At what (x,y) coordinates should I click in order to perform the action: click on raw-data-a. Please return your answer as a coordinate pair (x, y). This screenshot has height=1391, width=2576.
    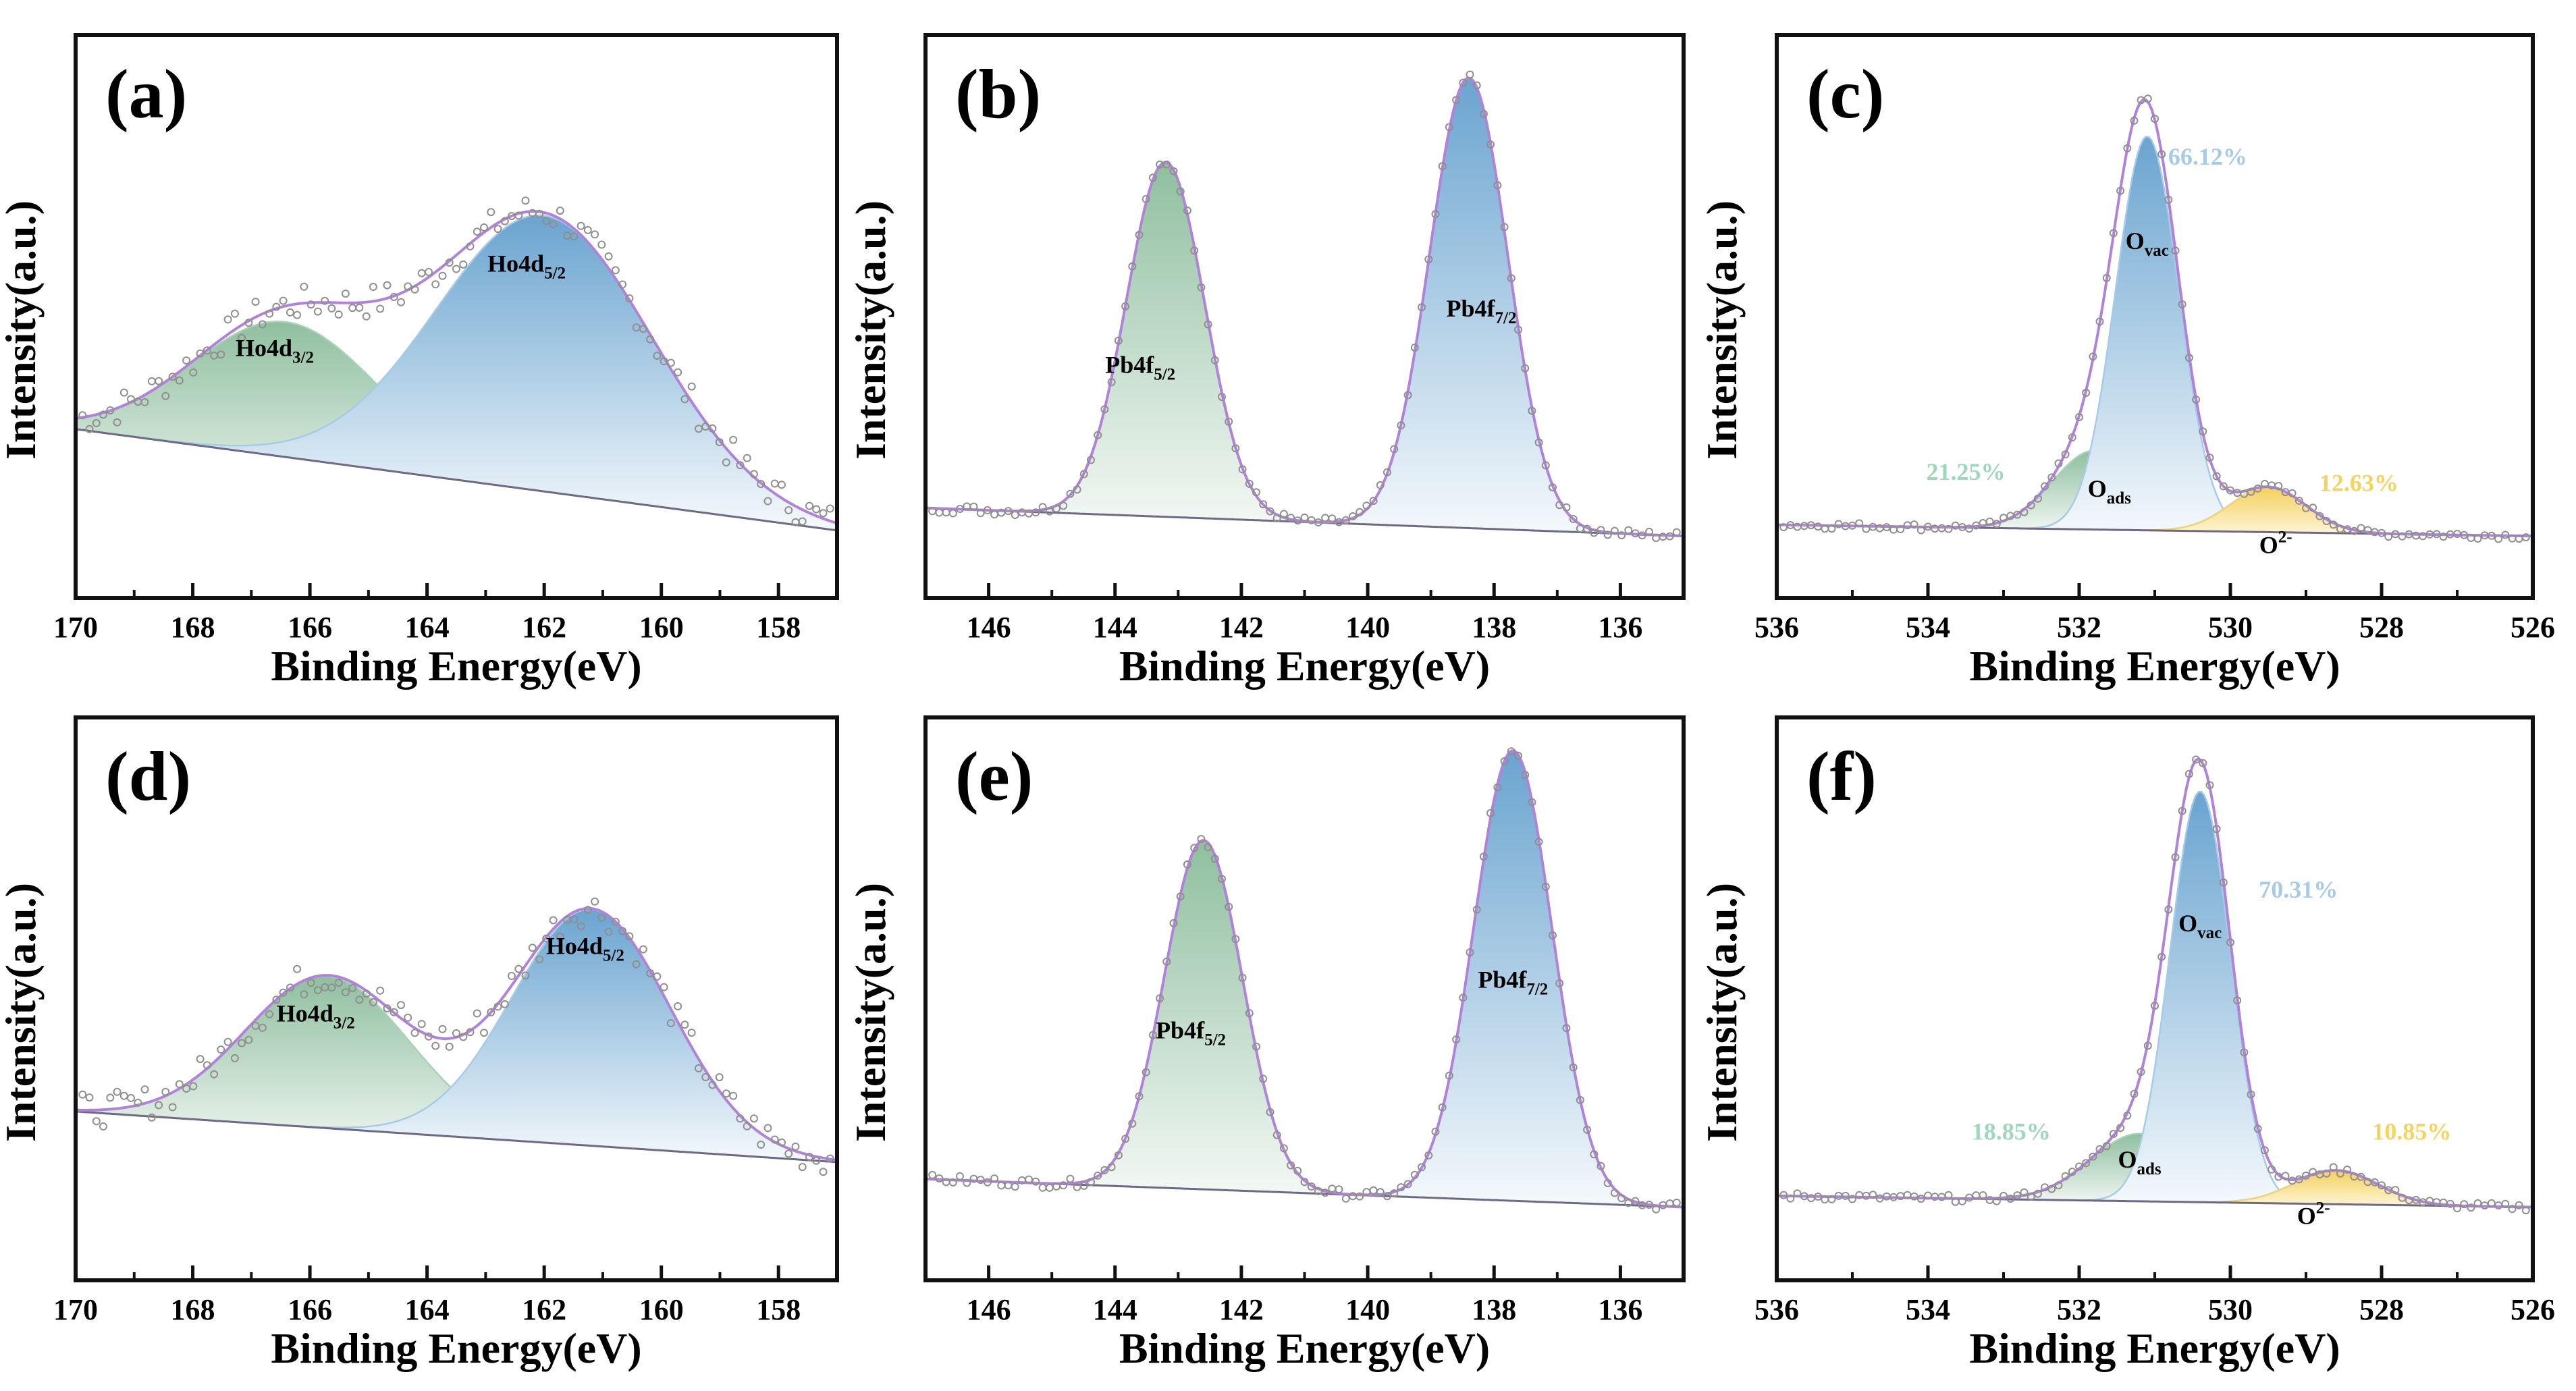
    Looking at the image, I should click on (456, 361).